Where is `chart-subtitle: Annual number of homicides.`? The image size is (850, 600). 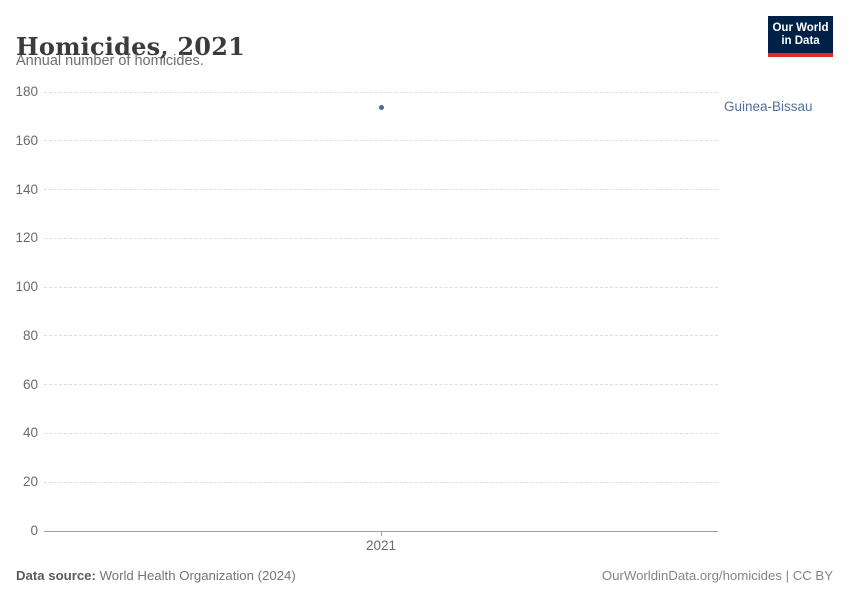 chart-subtitle: Annual number of homicides. is located at coordinates (110, 61).